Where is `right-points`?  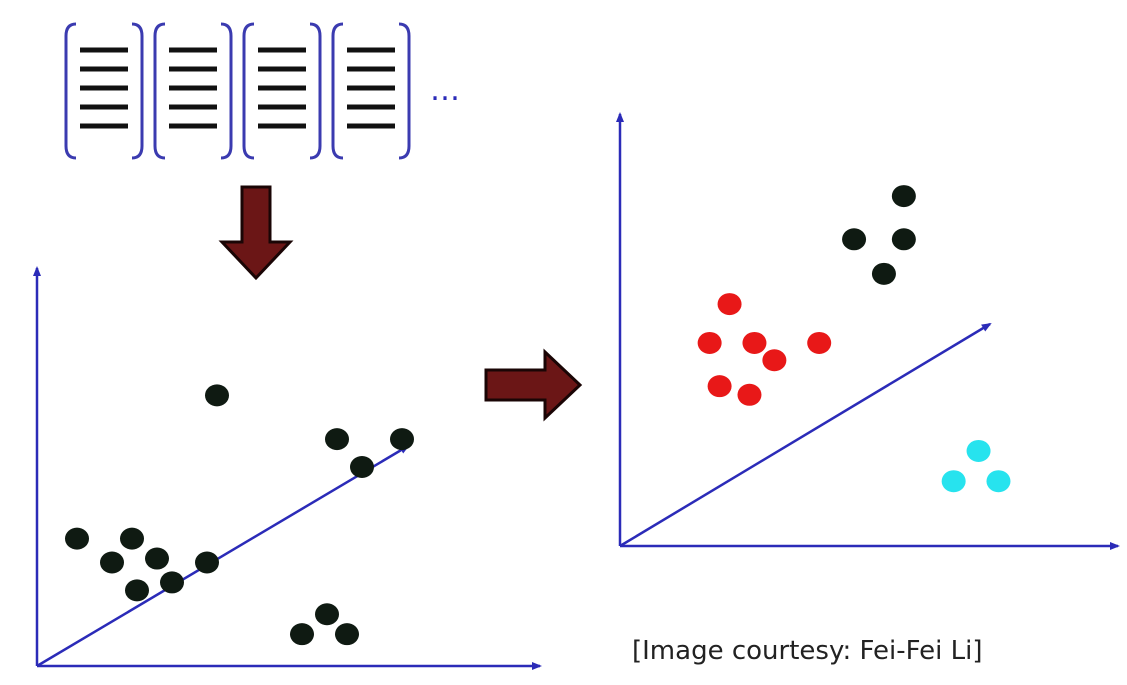
right-points is located at coordinates (854, 339).